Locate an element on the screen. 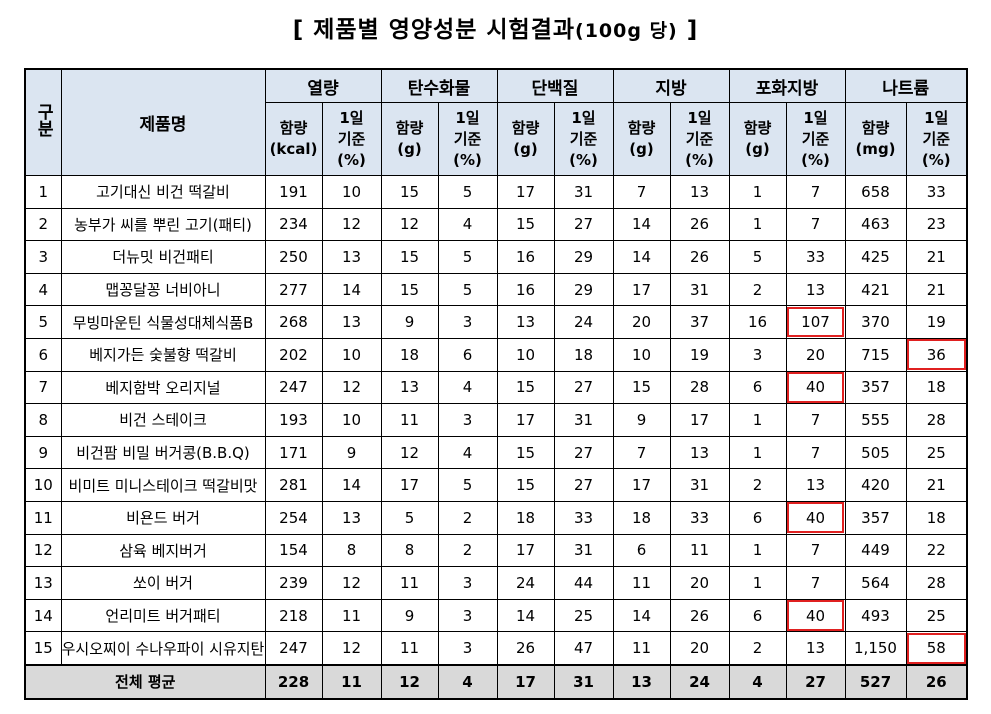 The width and height of the screenshot is (991, 714). header-group-calories: 열량 is located at coordinates (323, 85).